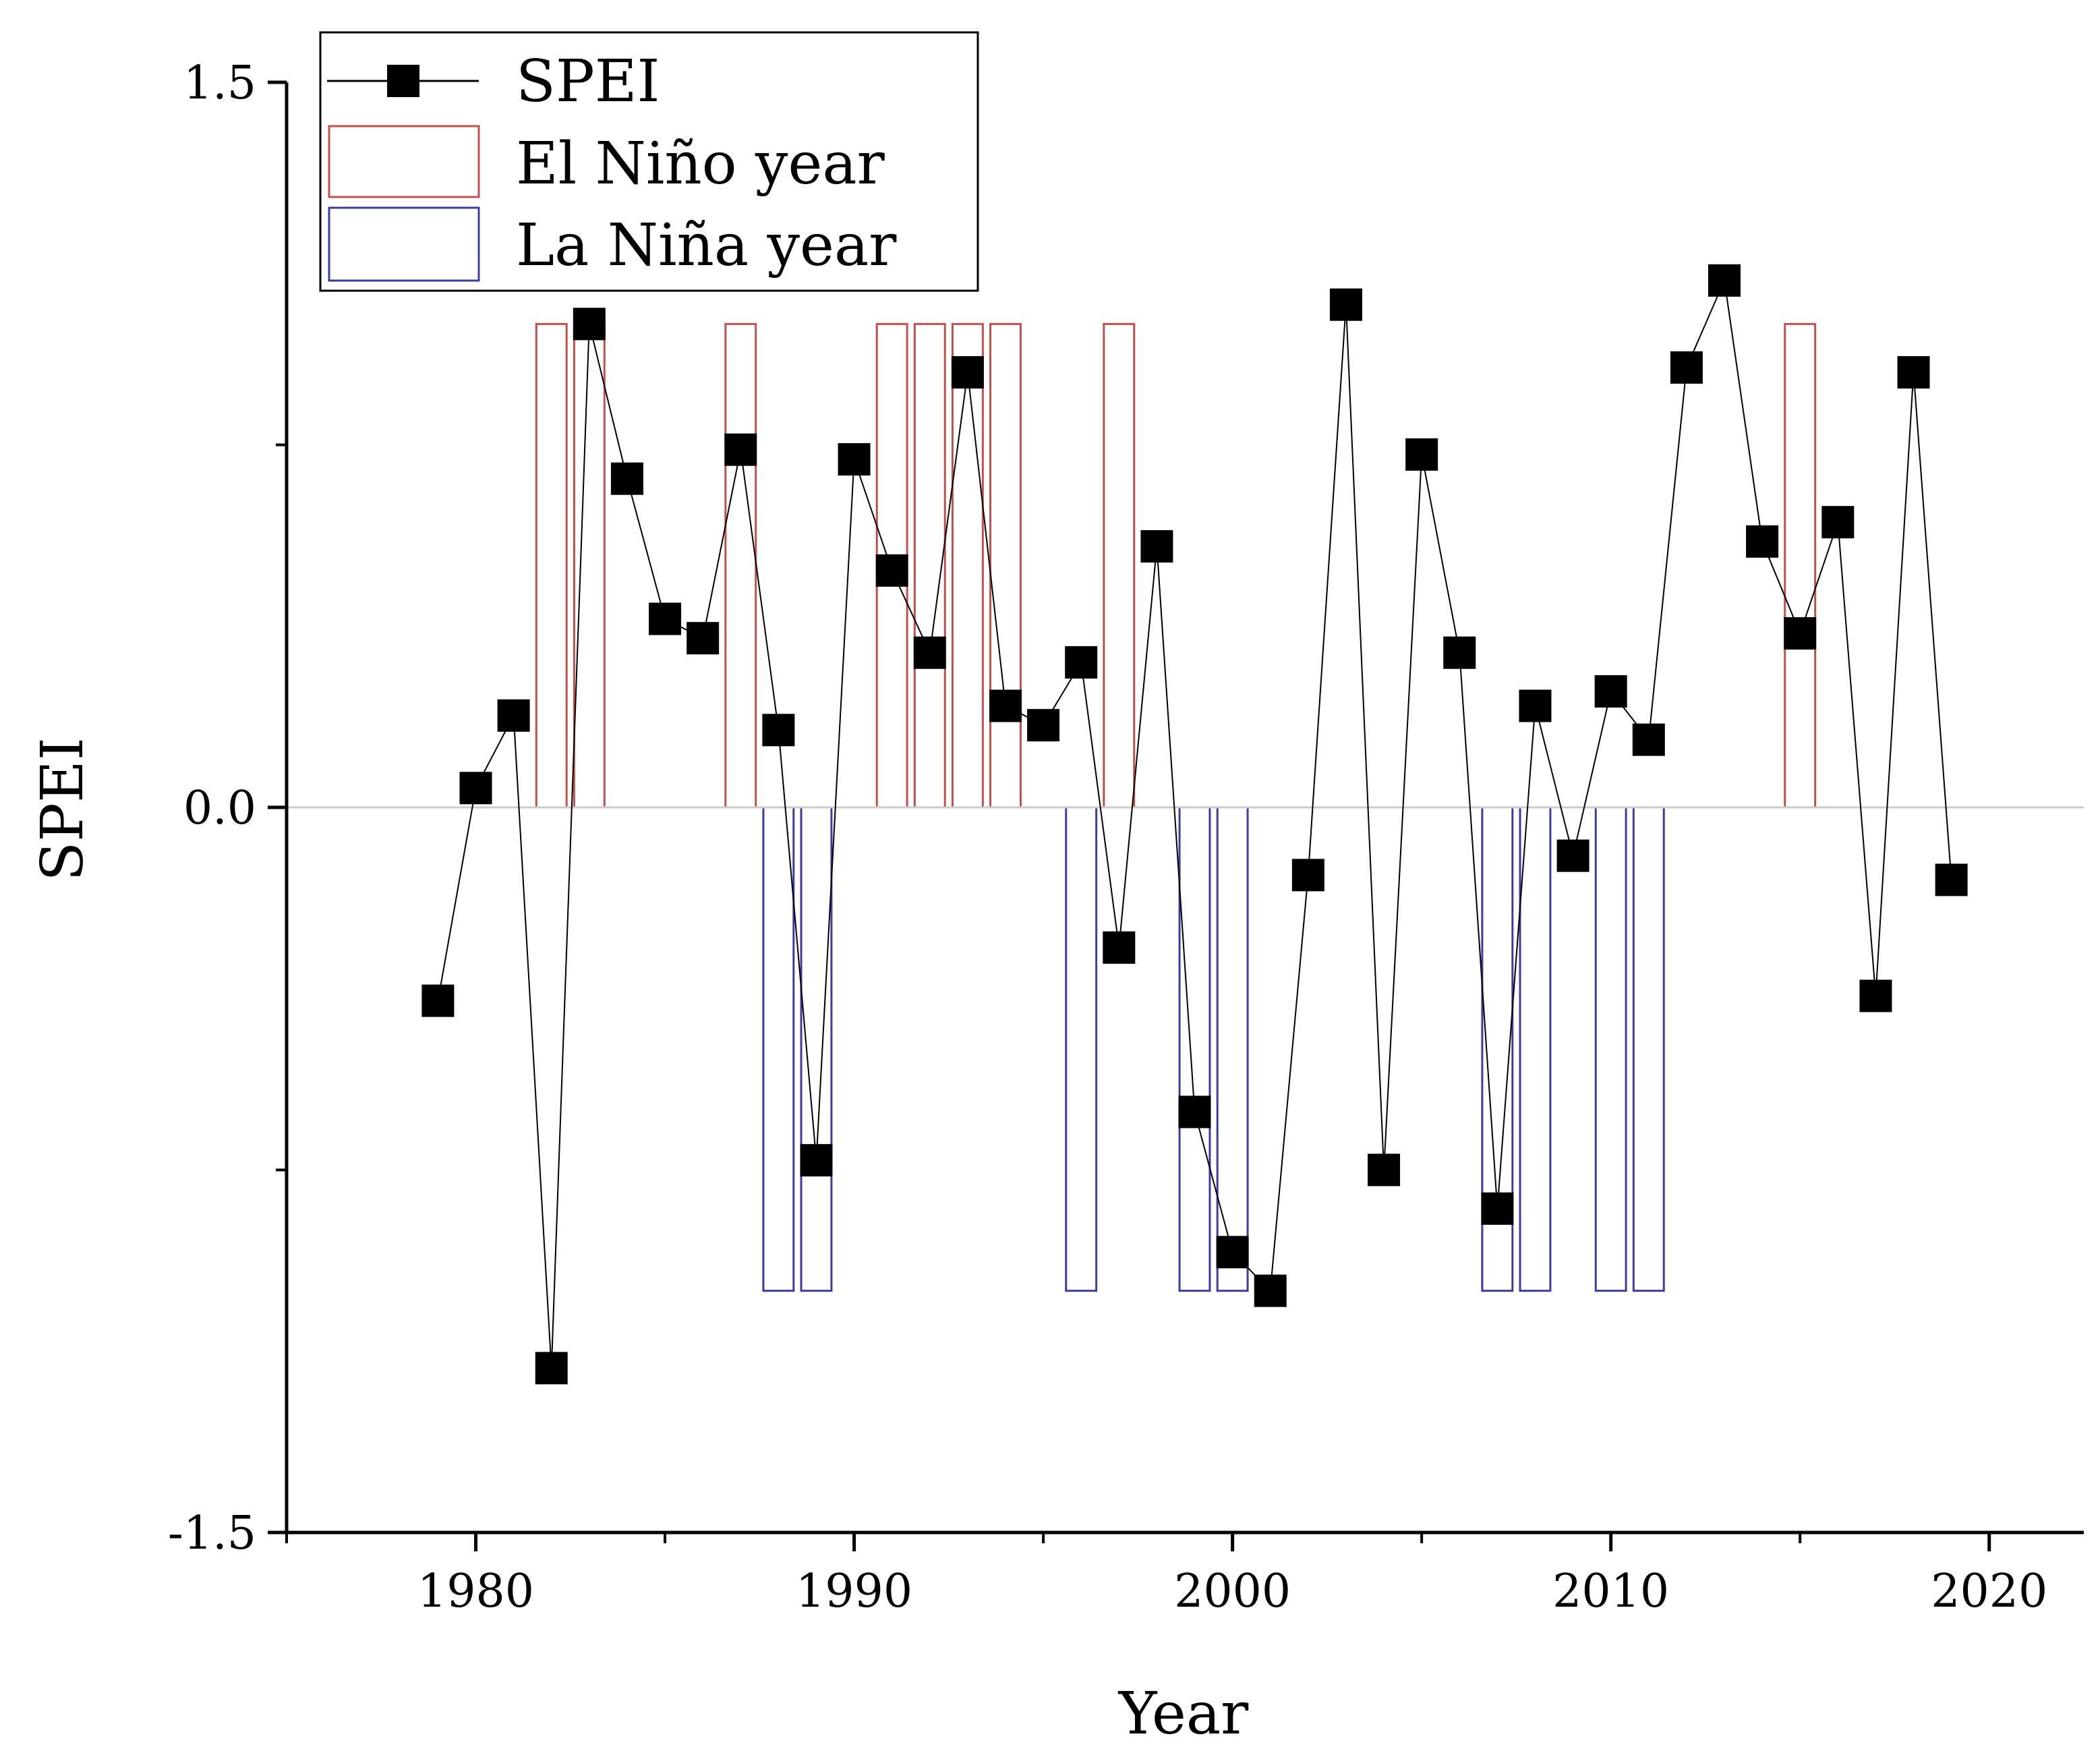 Image resolution: width=2100 pixels, height=1749 pixels. Describe the element at coordinates (404, 244) in the screenshot. I see `legend-la-nina-swatch` at that location.